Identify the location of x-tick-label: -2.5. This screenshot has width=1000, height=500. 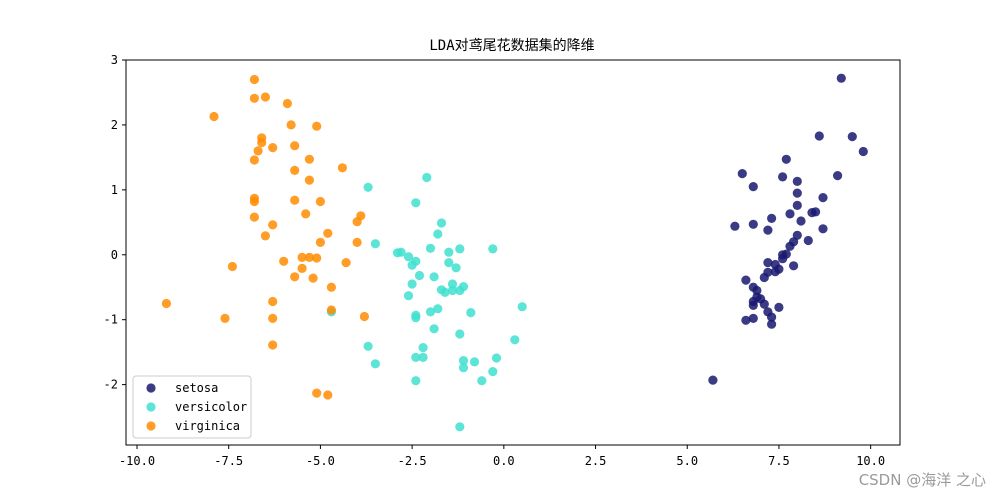
(412, 461).